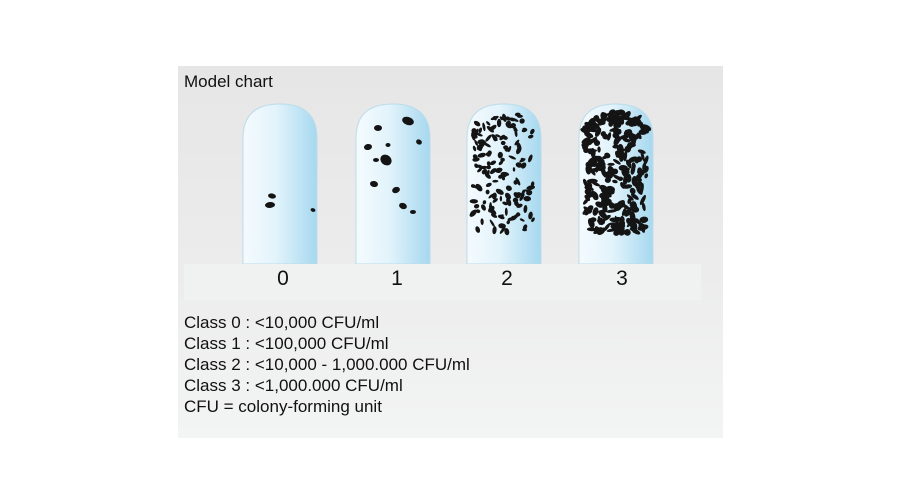 The width and height of the screenshot is (900, 500). What do you see at coordinates (286, 343) in the screenshot?
I see `legend-class-1: Class 1 : <100,000 CFU/ml` at bounding box center [286, 343].